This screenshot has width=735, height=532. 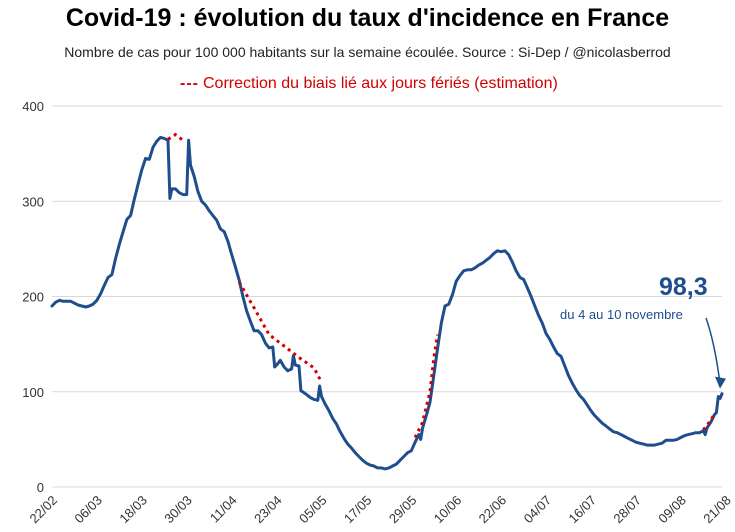 I want to click on y-tick-label-400: 400, so click(x=33, y=106).